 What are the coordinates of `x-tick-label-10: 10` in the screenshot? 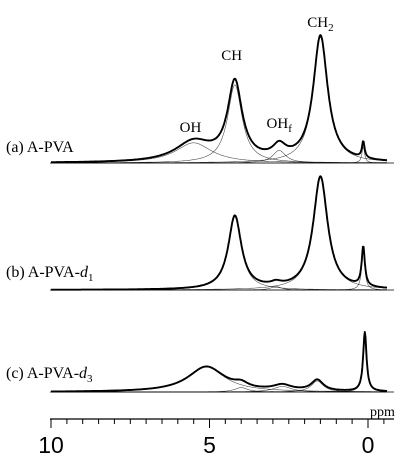 It's located at (51, 445).